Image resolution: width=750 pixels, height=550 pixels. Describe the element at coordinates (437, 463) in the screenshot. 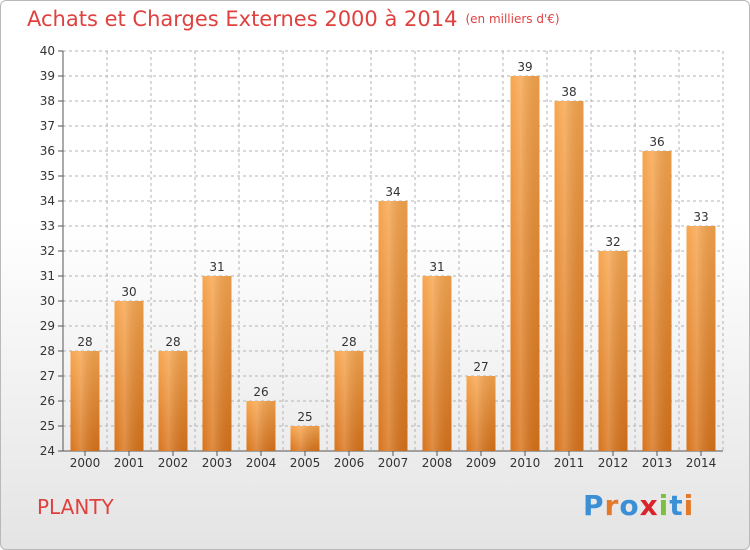

I see `x-tick-label-2008: 2008` at that location.